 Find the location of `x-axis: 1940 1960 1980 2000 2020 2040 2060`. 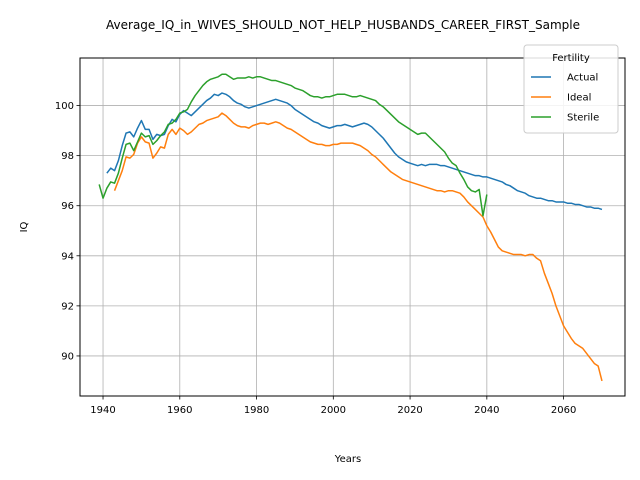

x-axis: 1940 1960 1980 2000 2020 2040 2060 is located at coordinates (333, 406).